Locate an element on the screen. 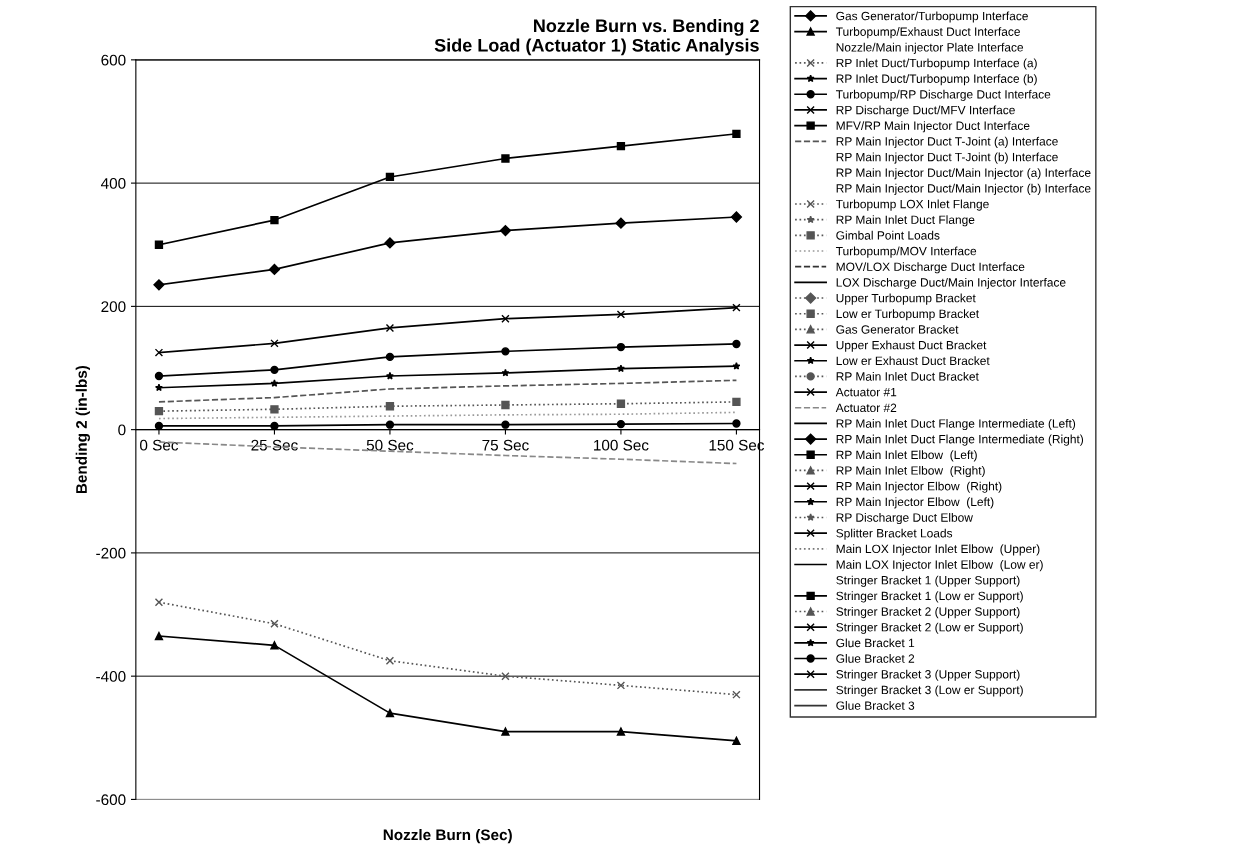 Image resolution: width=1235 pixels, height=855 pixels. legend-label: Stringer Bracket 2 (Low er Support) is located at coordinates (929, 628).